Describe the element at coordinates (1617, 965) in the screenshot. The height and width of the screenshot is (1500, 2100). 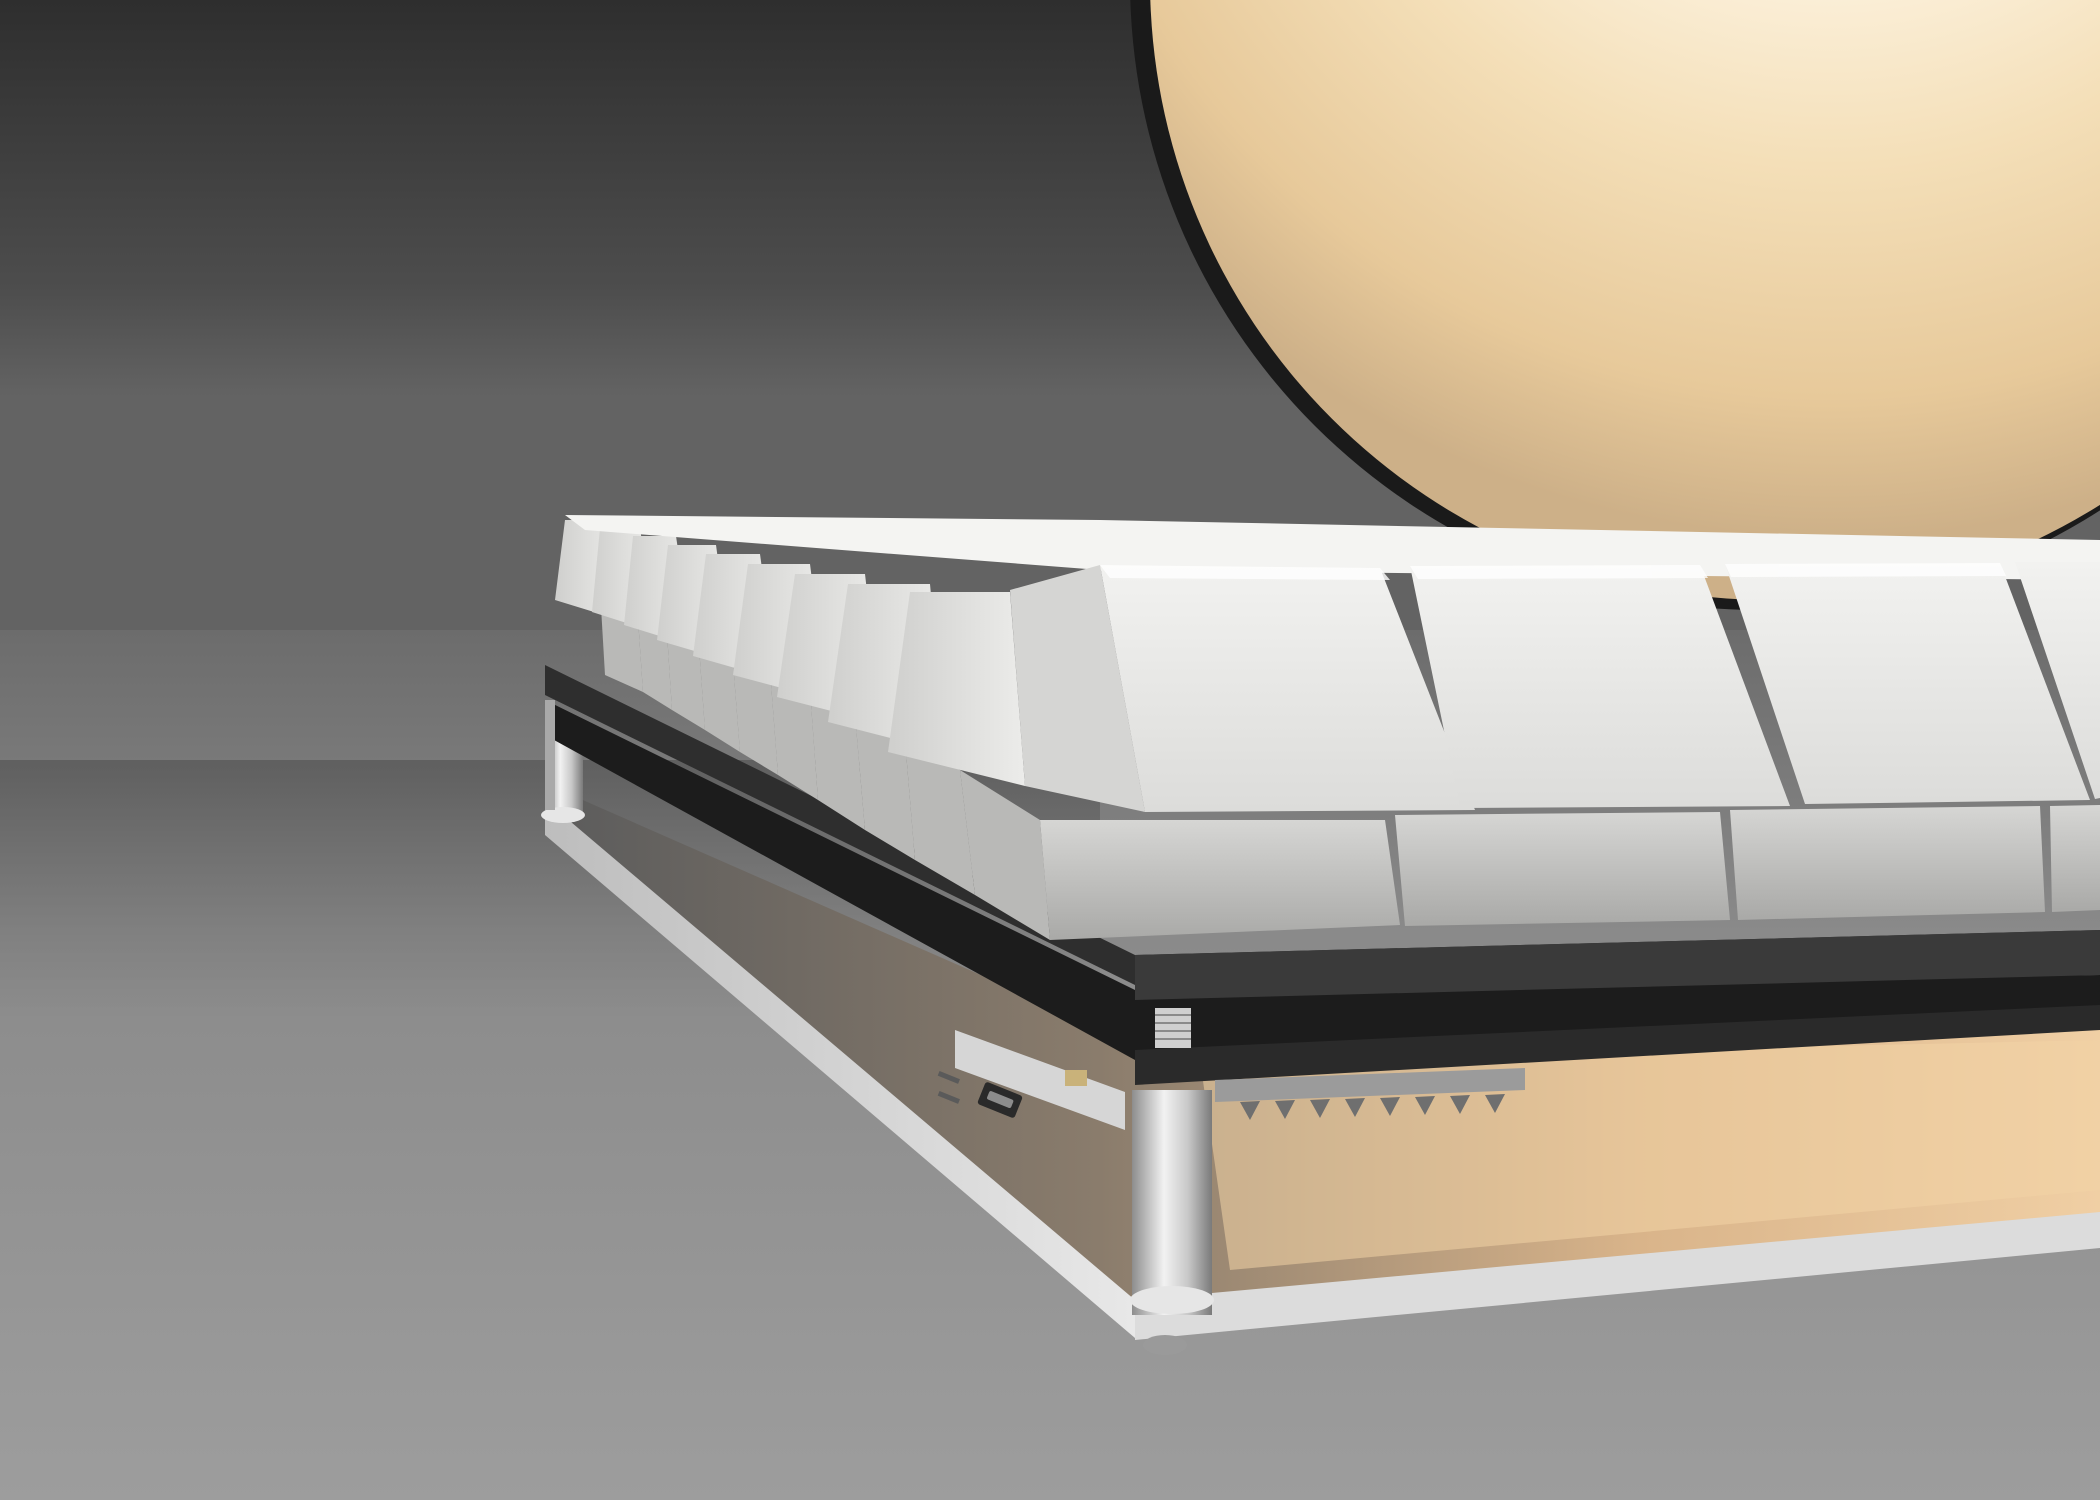
I see `switch-plate-front` at that location.